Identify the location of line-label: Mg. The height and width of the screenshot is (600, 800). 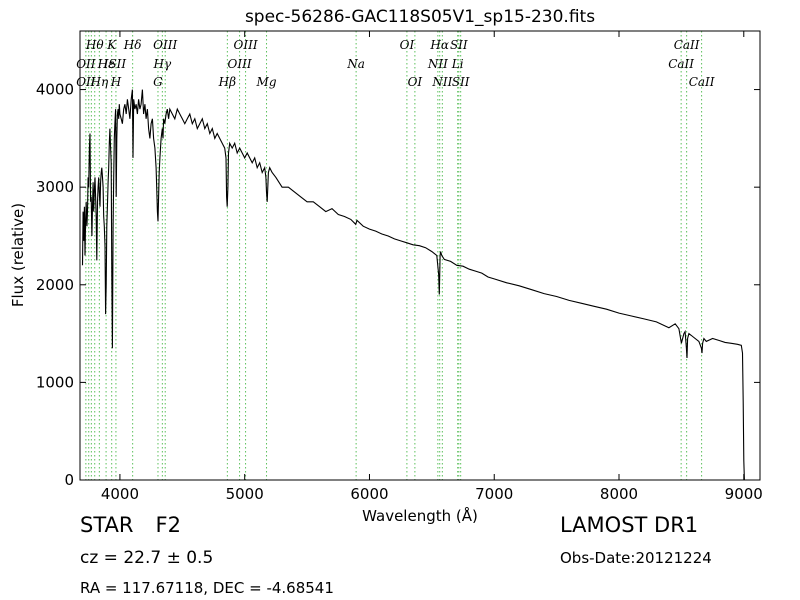
(266, 82).